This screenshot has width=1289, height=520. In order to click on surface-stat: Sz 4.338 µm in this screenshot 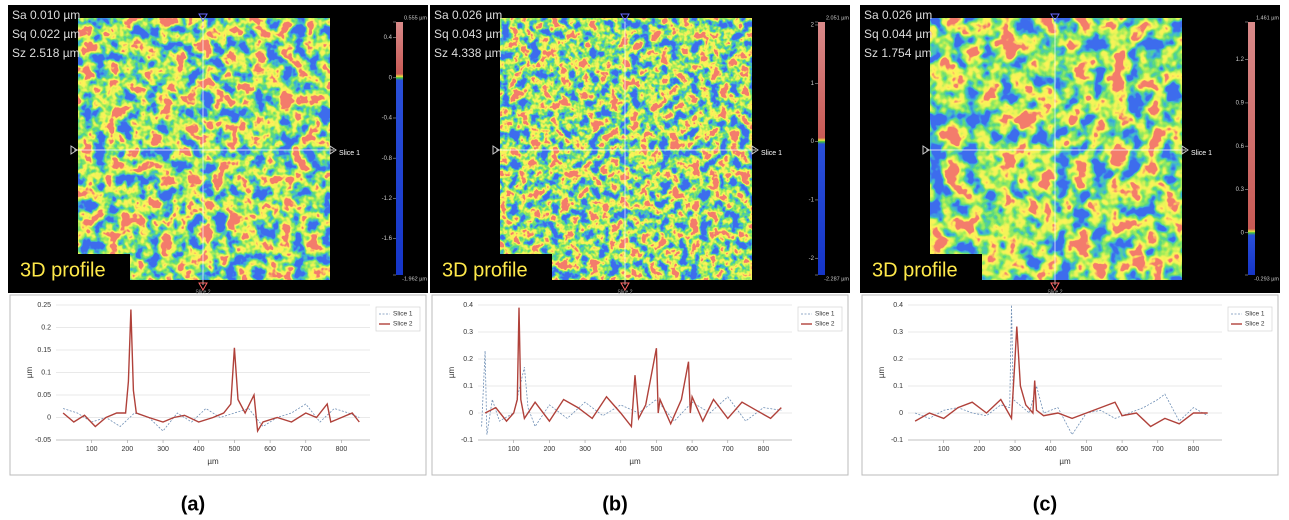, I will do `click(468, 53)`.